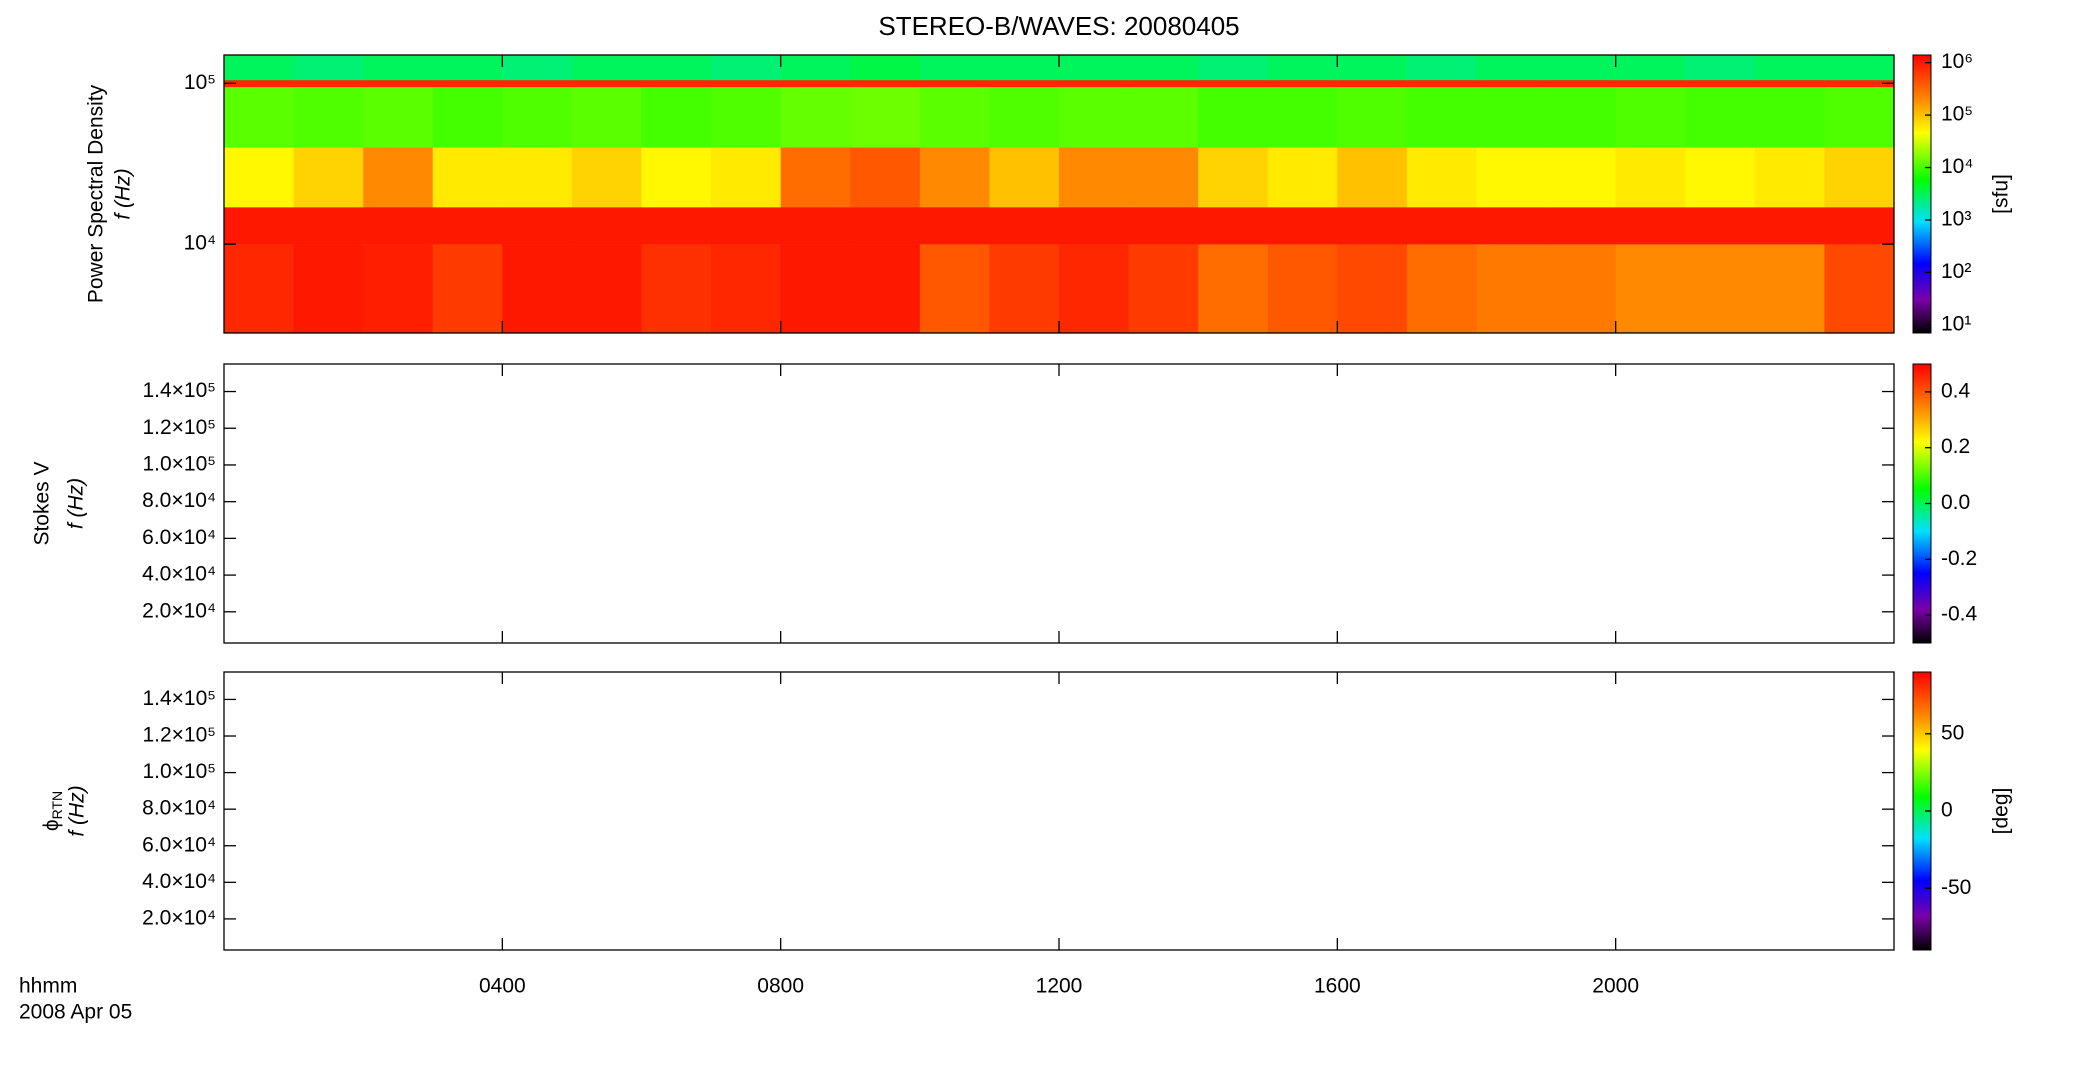 This screenshot has width=2096, height=1080. I want to click on y-tick-label: 1.2×10⁵, so click(179, 427).